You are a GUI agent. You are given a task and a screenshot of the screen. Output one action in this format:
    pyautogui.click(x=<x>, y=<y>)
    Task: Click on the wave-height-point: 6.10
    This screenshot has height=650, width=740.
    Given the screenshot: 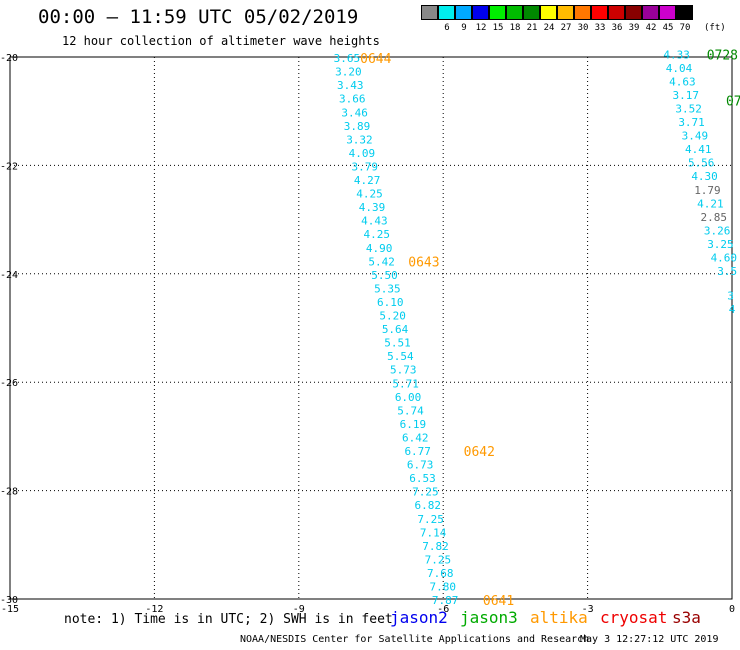 What is the action you would take?
    pyautogui.click(x=390, y=302)
    